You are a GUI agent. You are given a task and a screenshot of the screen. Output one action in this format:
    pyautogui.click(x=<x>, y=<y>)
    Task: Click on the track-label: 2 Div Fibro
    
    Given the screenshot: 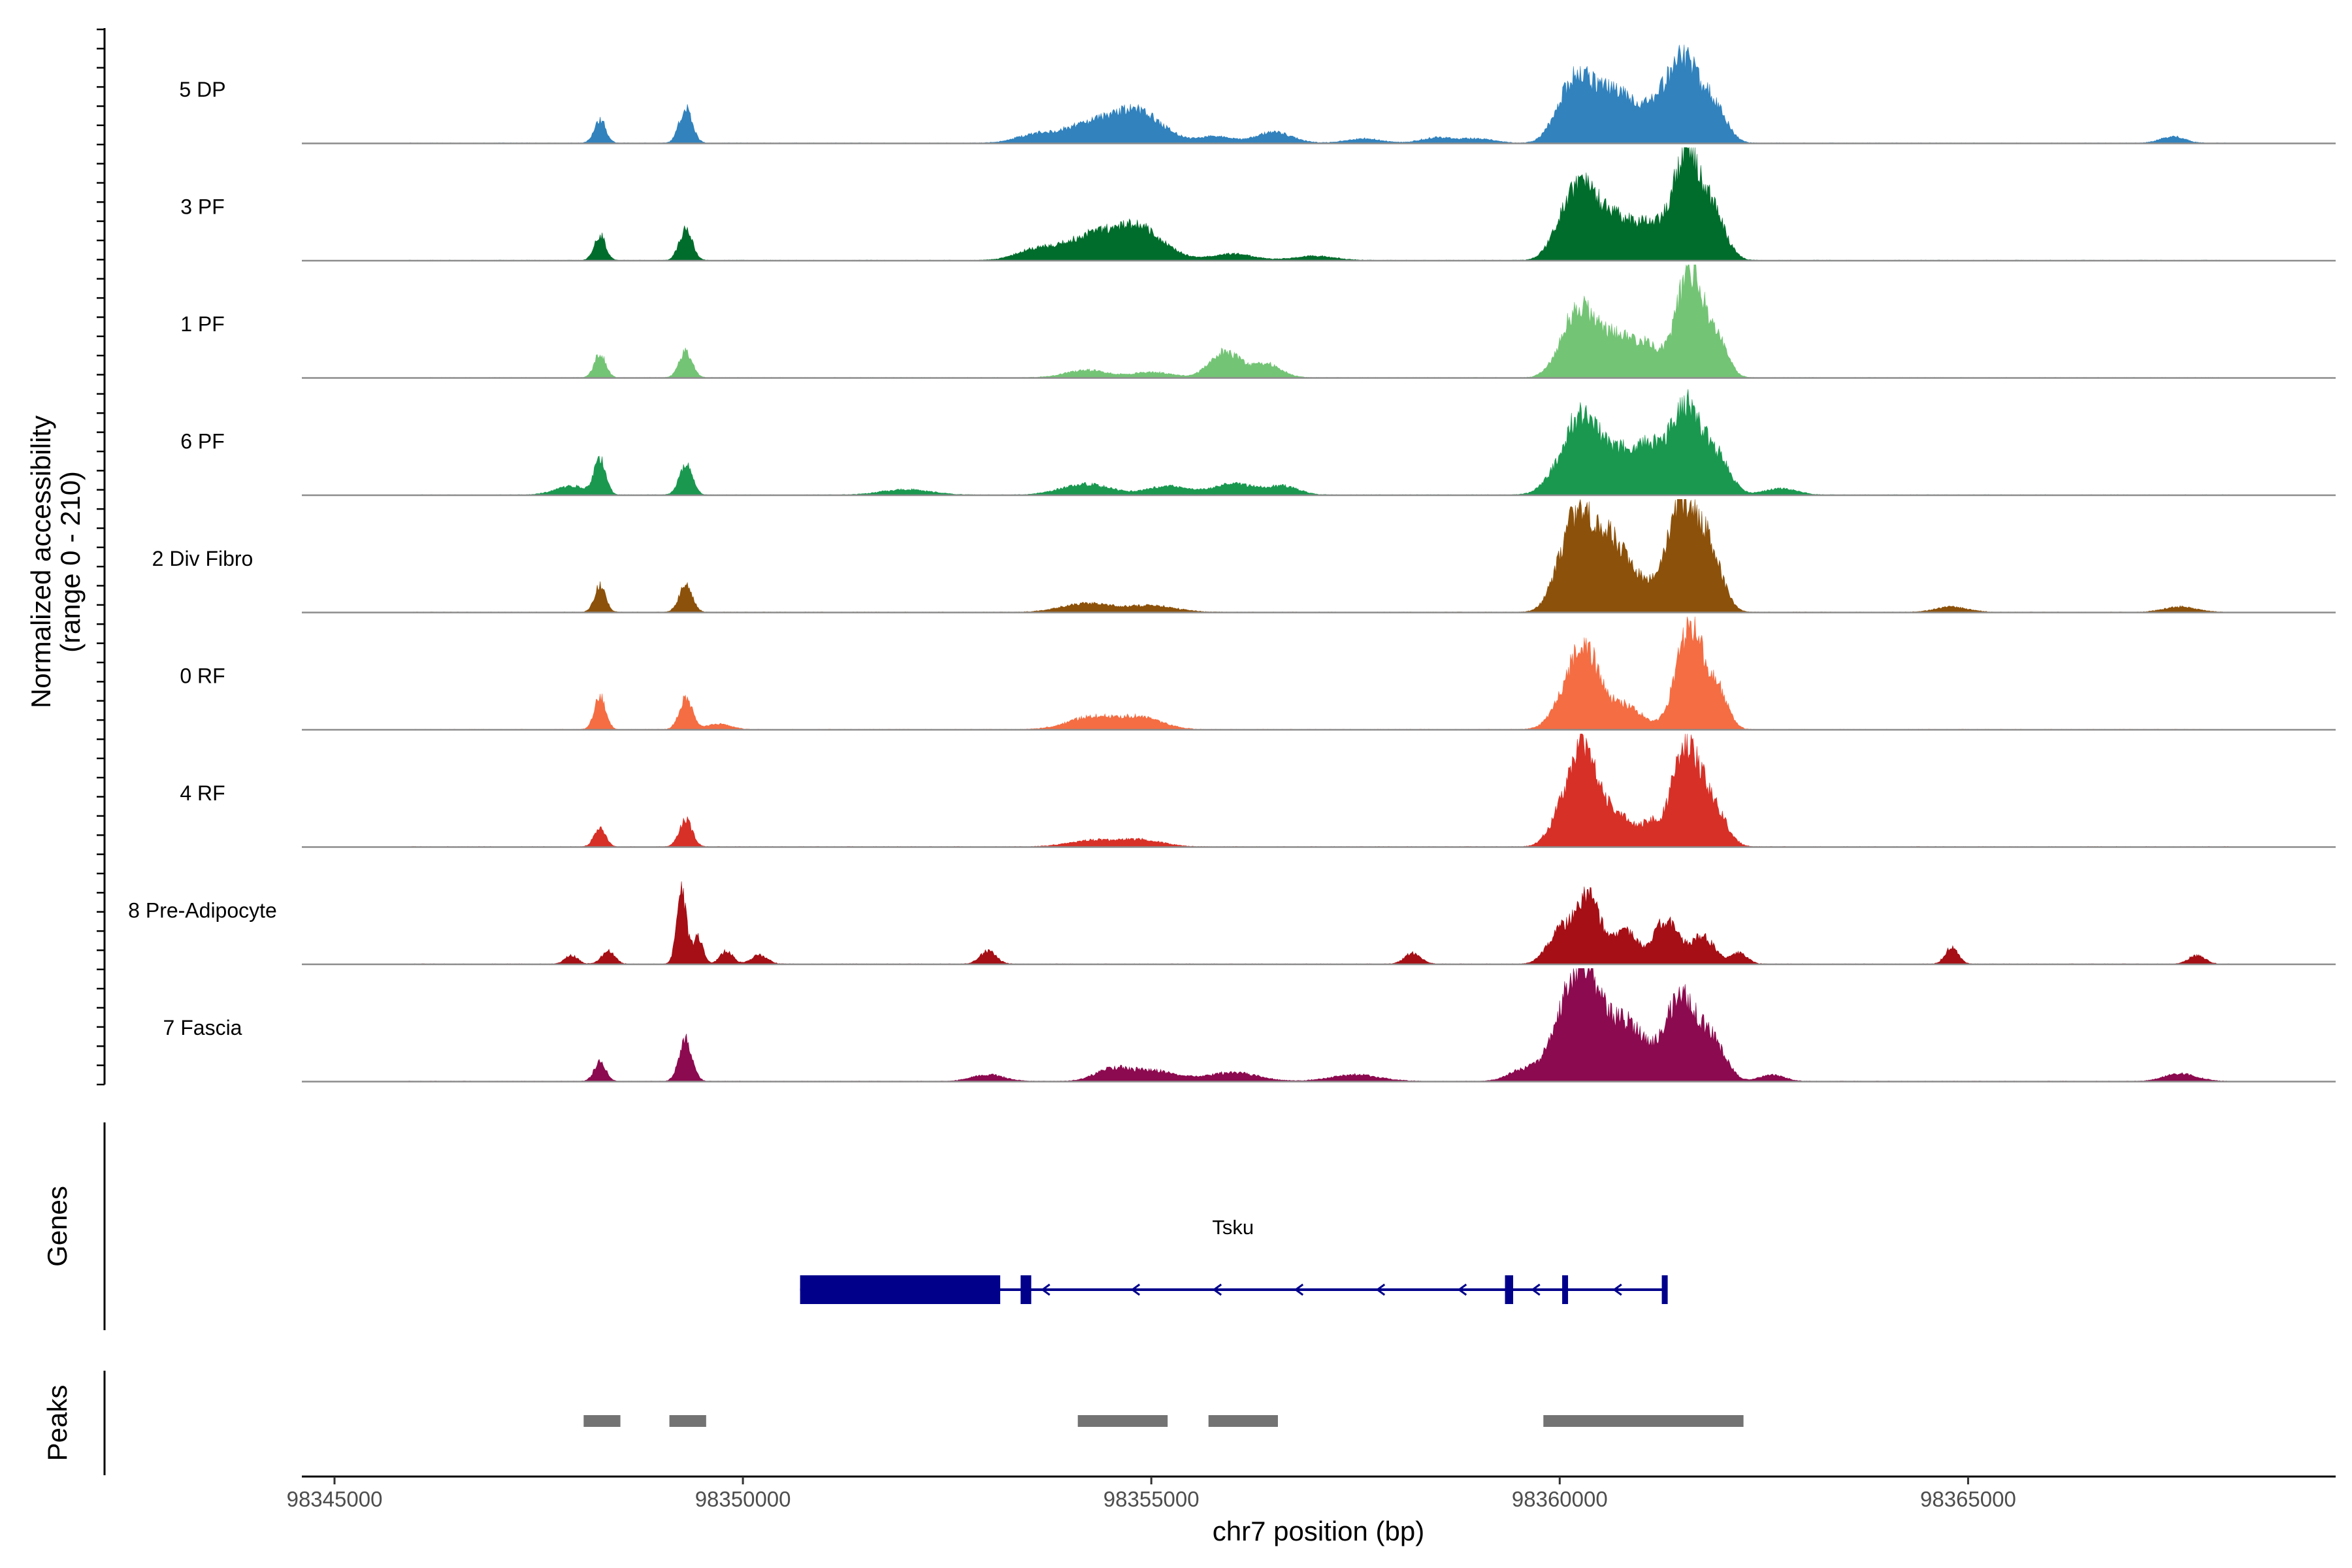 What is the action you would take?
    pyautogui.click(x=202, y=558)
    